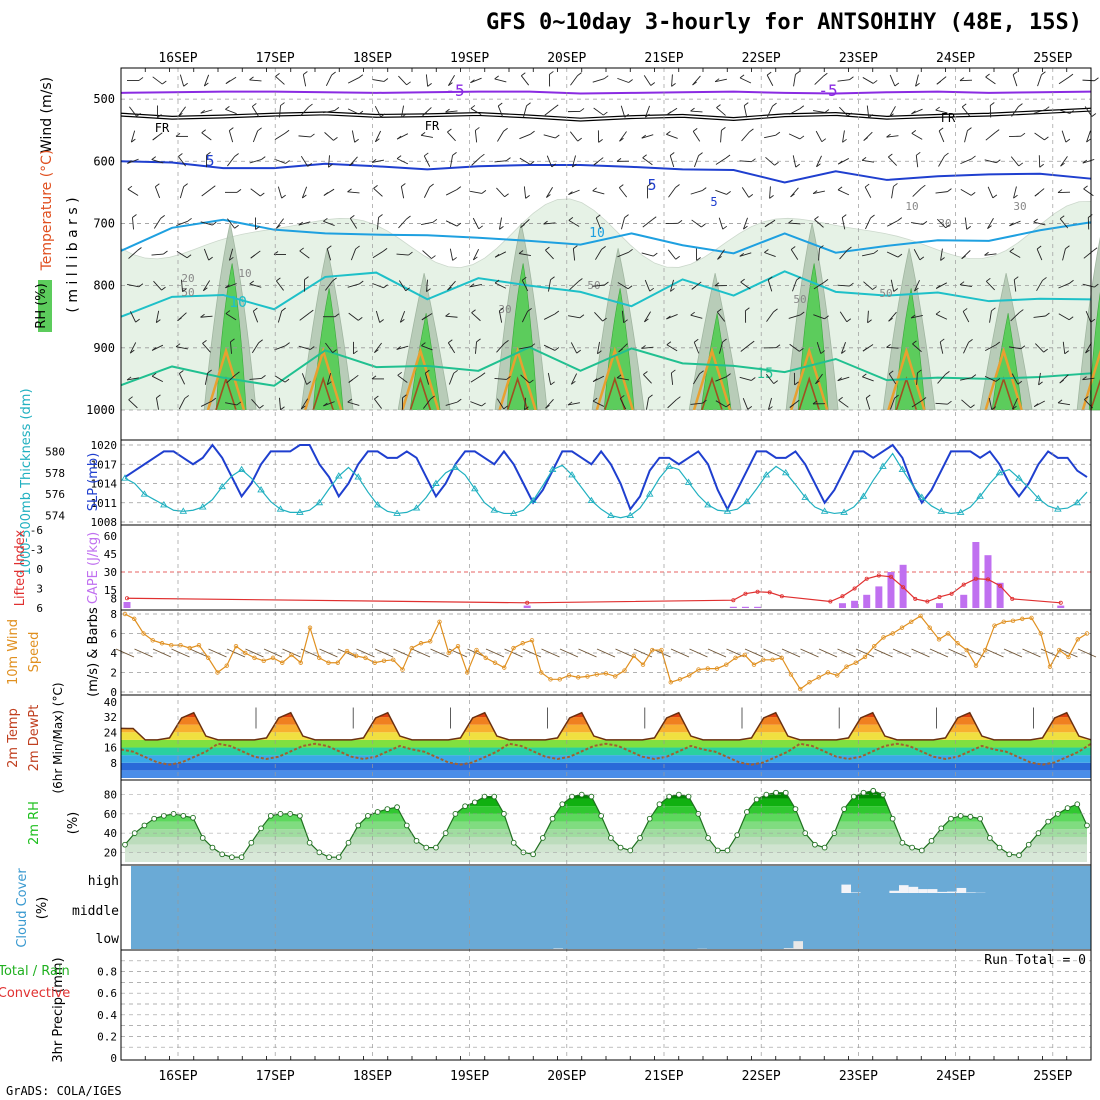 This screenshot has height=1100, width=1100. Describe the element at coordinates (469, 1076) in the screenshot. I see `bottom-day-label: 19SEP` at that location.